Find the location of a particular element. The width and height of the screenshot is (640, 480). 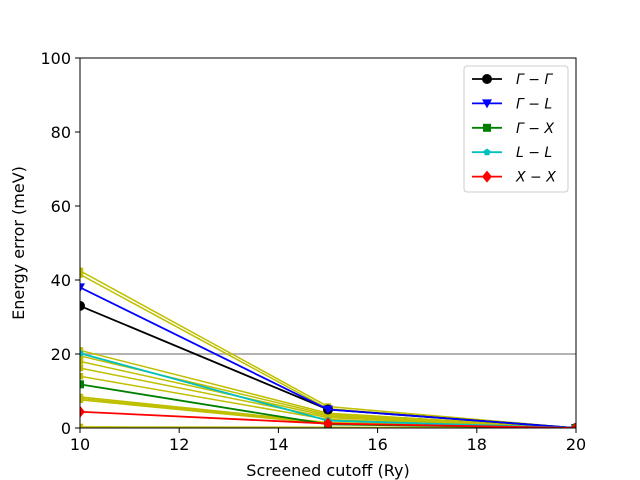

y-tick-label: 100 is located at coordinates (55, 58).